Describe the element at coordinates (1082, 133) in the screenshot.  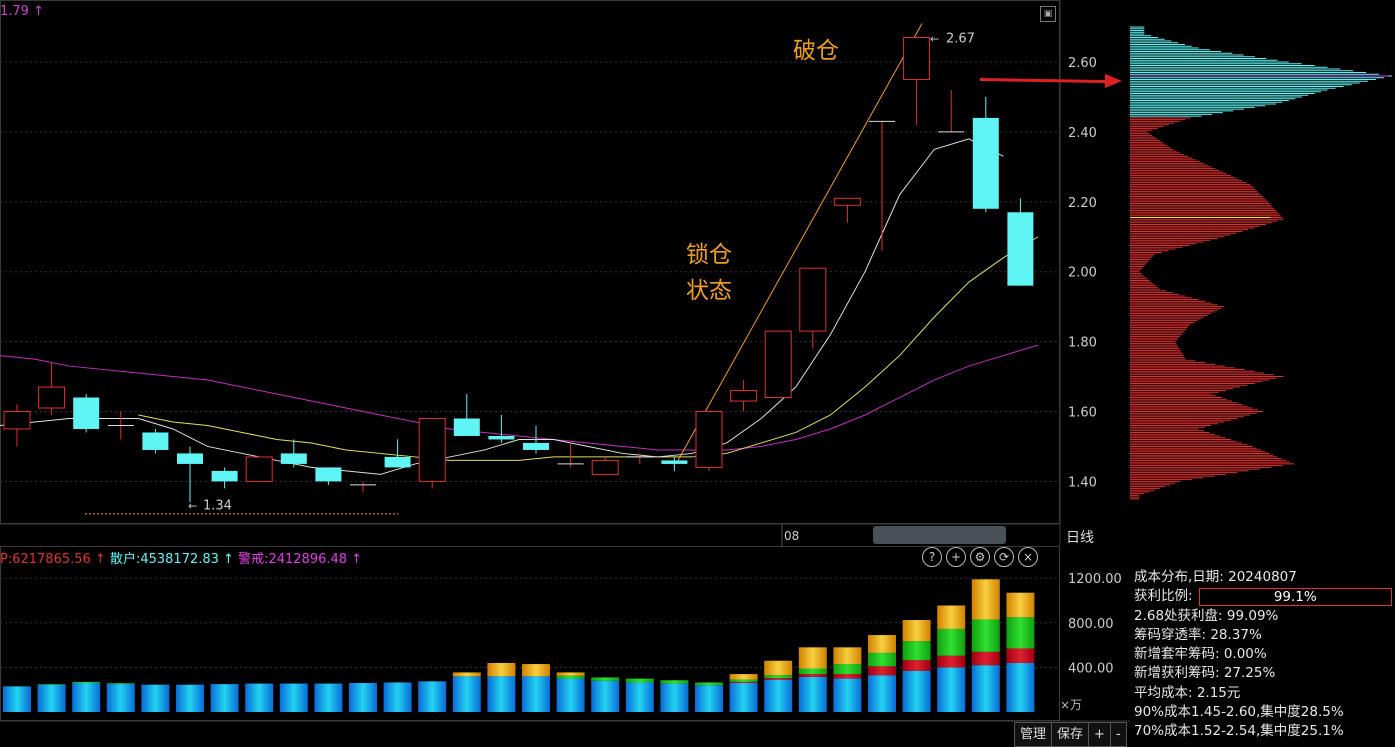
I see `y-tick-label: 2.40` at that location.